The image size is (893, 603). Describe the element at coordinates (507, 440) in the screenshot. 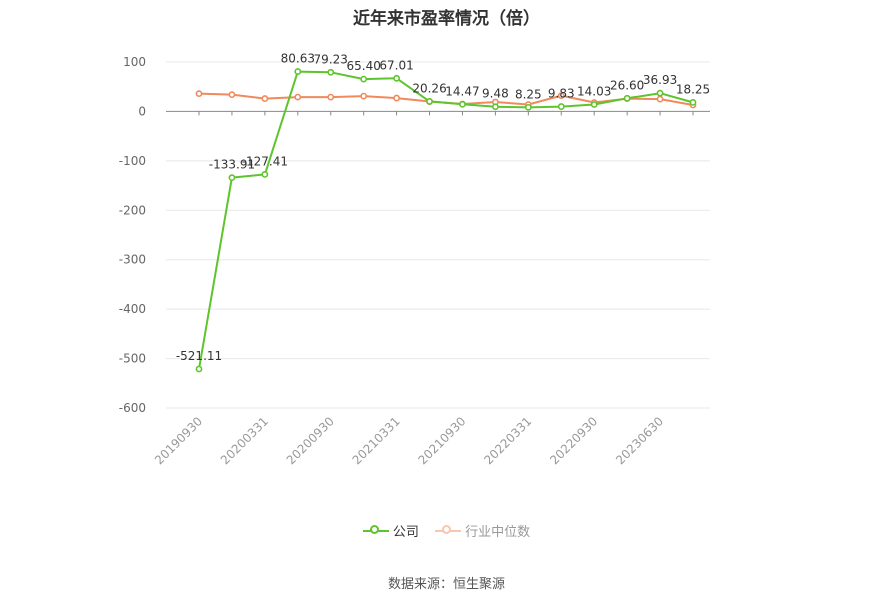

I see `x-tick-label: 20220331` at that location.